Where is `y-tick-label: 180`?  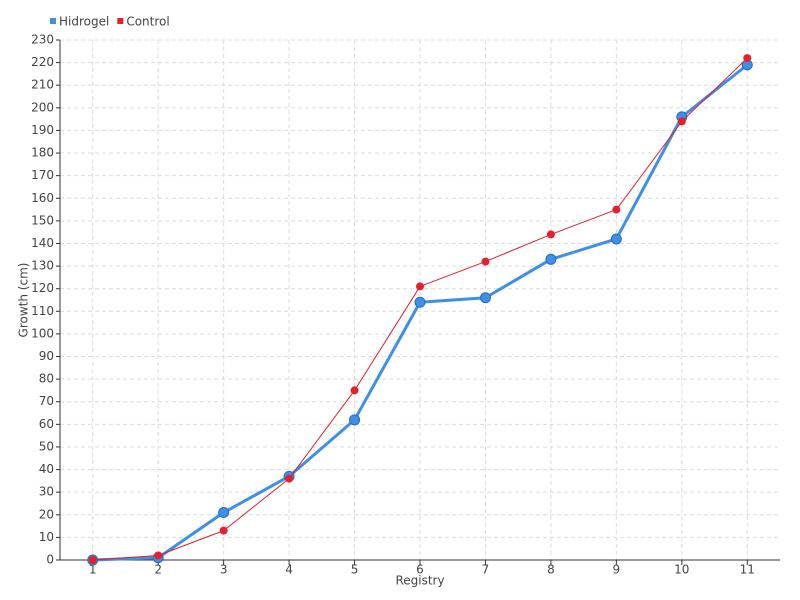
y-tick-label: 180 is located at coordinates (42, 153).